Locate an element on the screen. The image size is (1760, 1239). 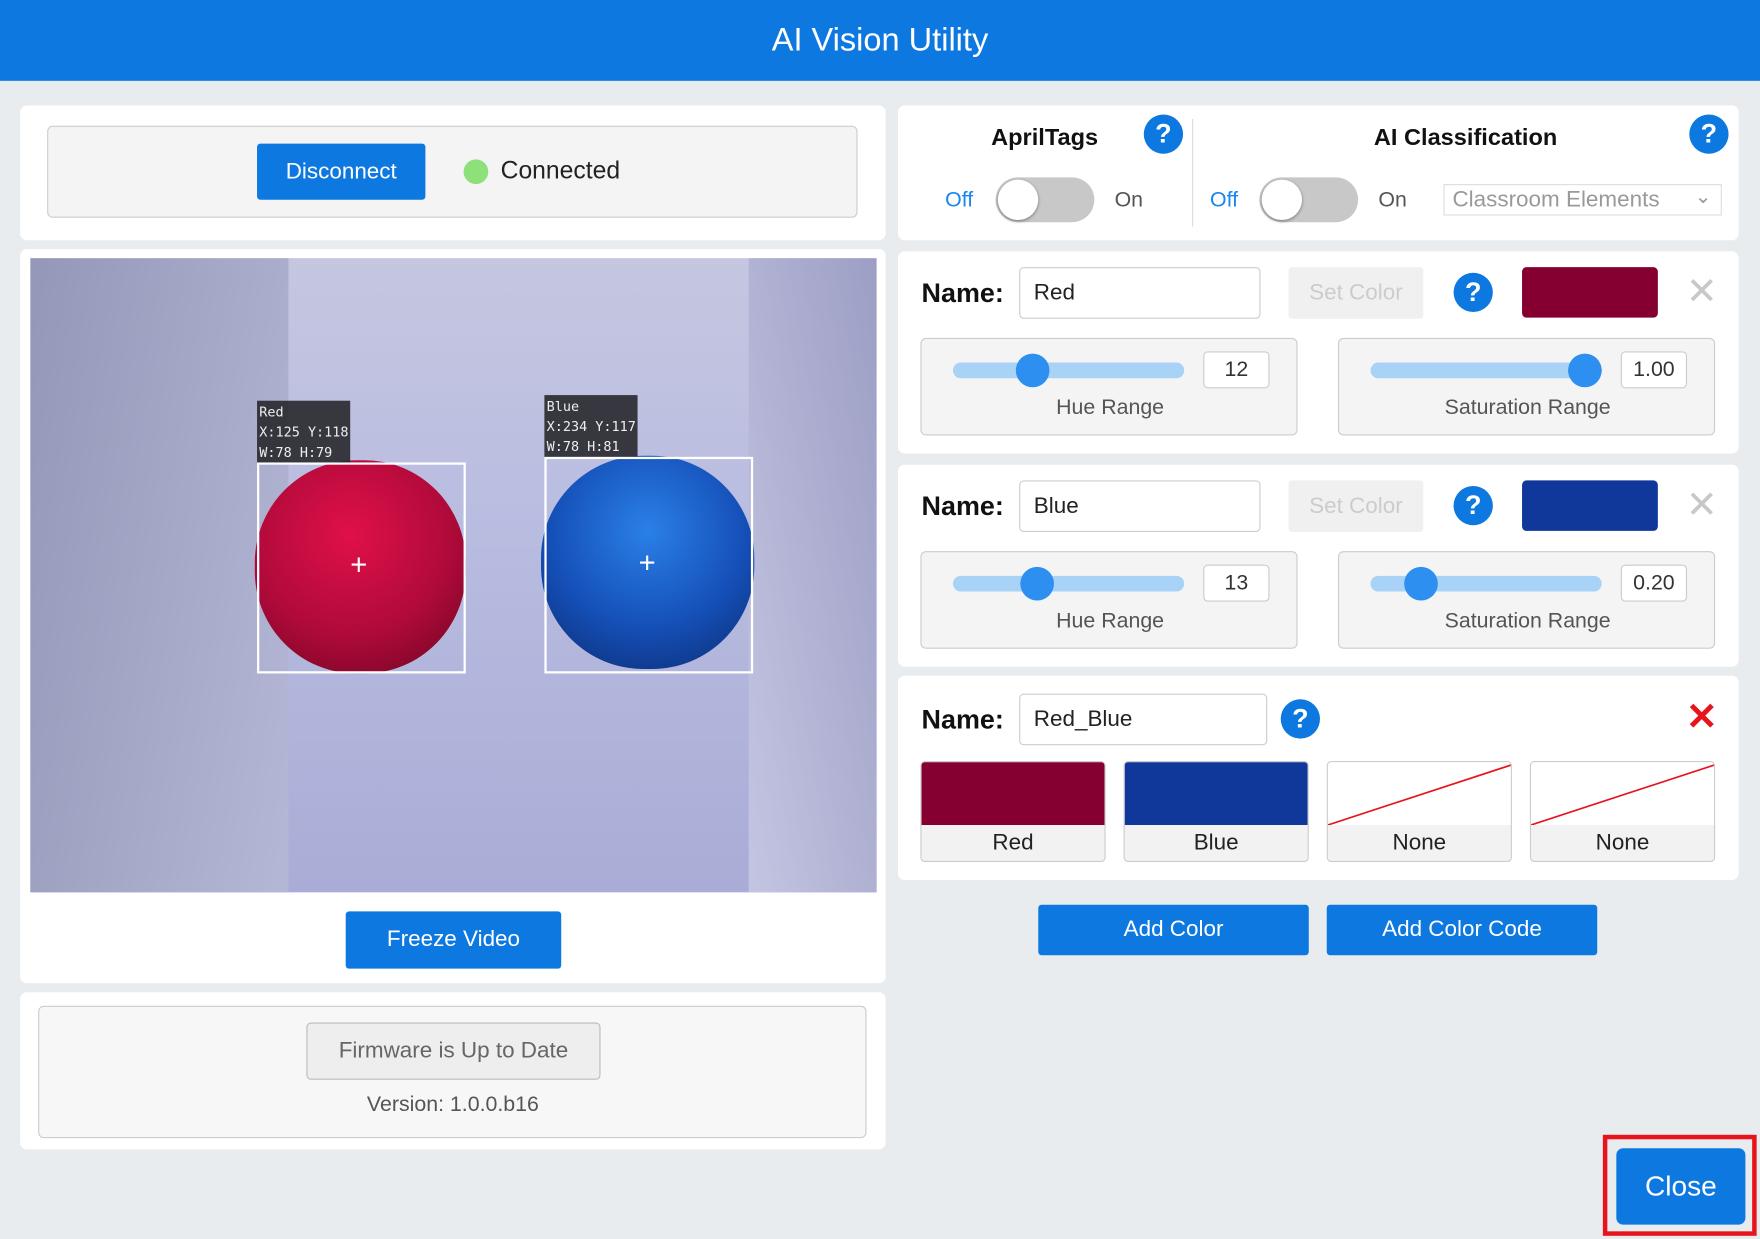
firmware-version: Version: 1.0.0.b16 is located at coordinates (452, 1105).